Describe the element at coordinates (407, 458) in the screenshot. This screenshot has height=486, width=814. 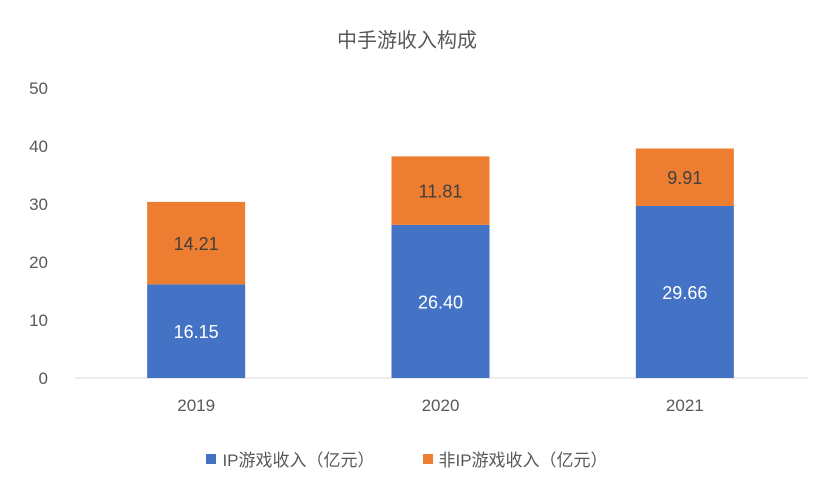
I see `legend: IP游戏收入（亿元） 非IP游戏收入（亿元）` at that location.